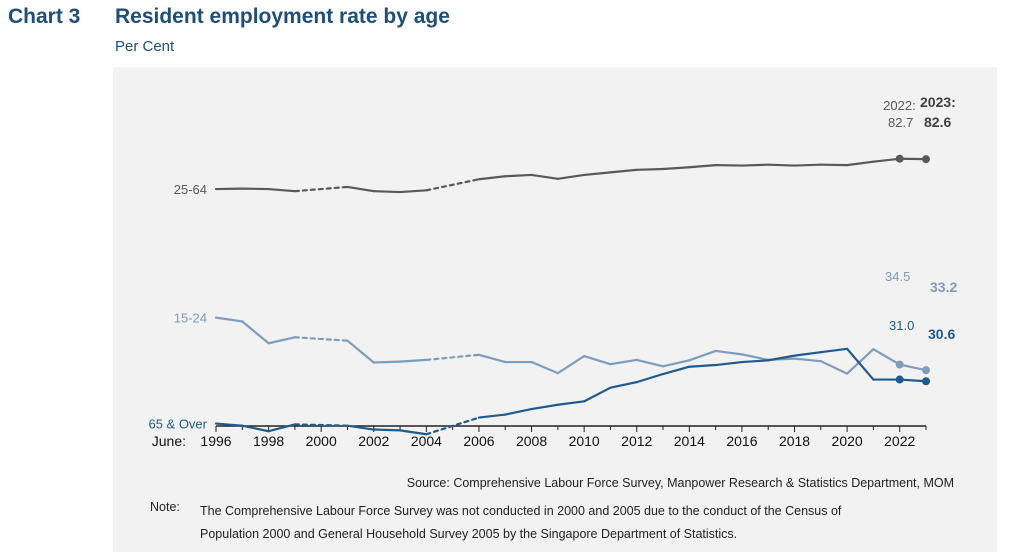 The image size is (1022, 552). I want to click on x-tick-label: 2014, so click(689, 441).